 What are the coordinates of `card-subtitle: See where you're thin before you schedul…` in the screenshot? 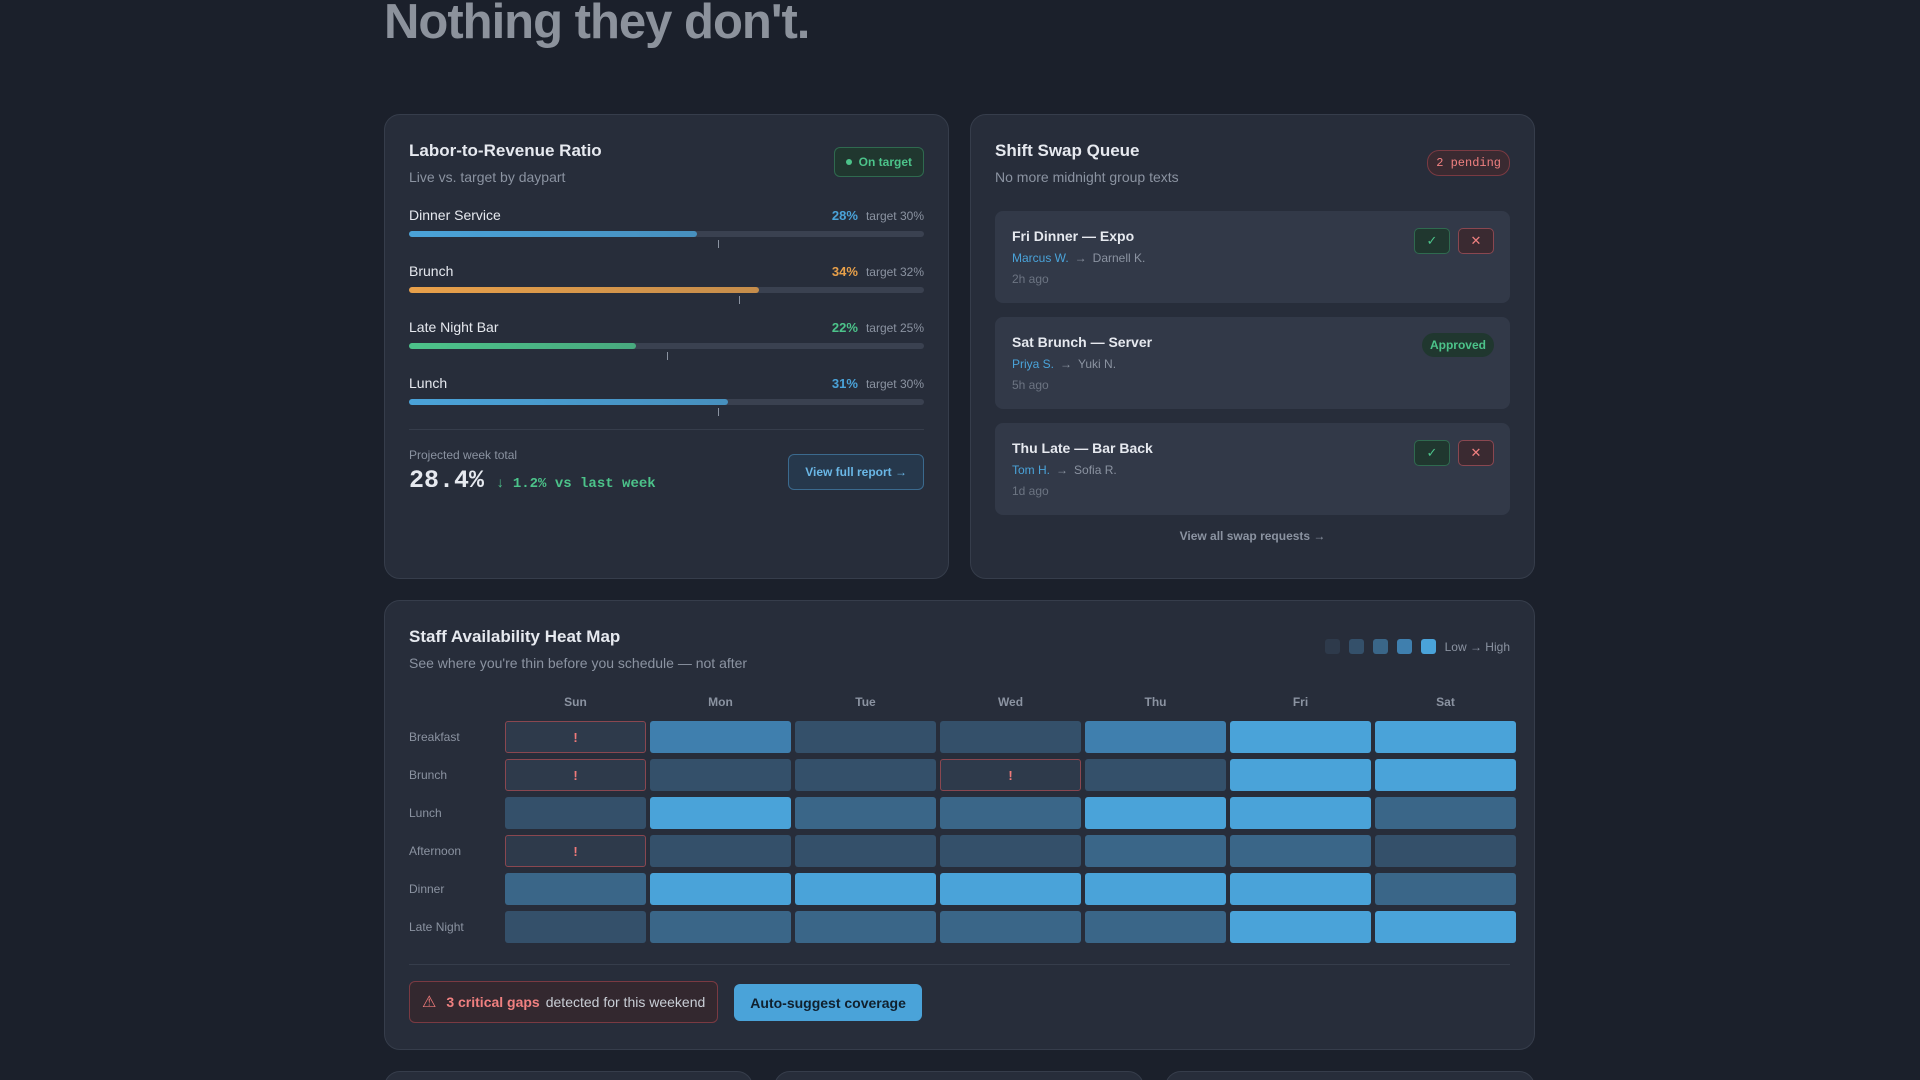 It's located at (578, 663).